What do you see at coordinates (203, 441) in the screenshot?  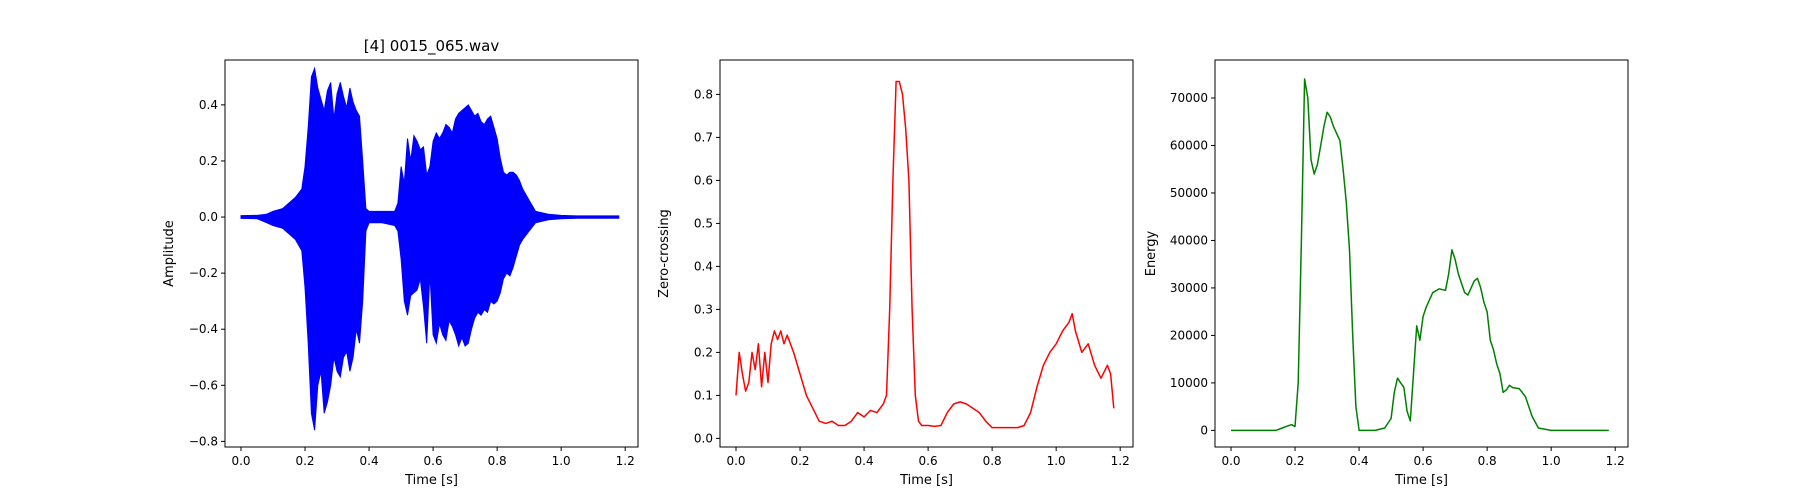 I see `y-tick-label: −0.8` at bounding box center [203, 441].